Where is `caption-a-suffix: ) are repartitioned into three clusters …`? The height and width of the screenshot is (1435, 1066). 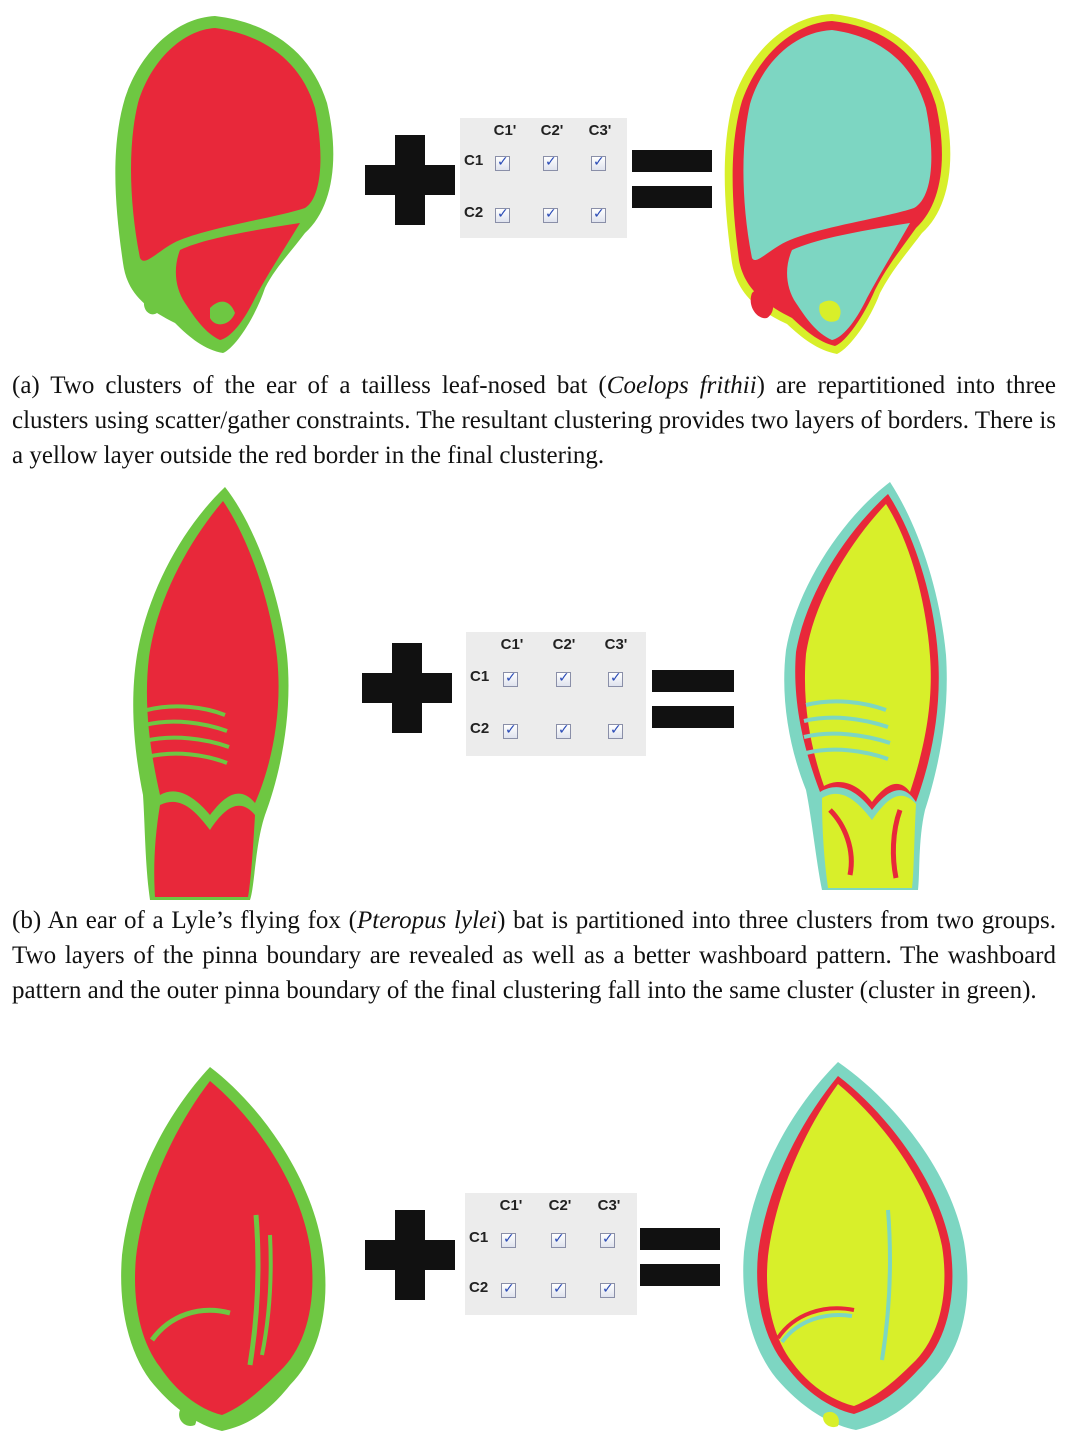
caption-a-suffix: ) are repartitioned into three clusters … is located at coordinates (534, 420).